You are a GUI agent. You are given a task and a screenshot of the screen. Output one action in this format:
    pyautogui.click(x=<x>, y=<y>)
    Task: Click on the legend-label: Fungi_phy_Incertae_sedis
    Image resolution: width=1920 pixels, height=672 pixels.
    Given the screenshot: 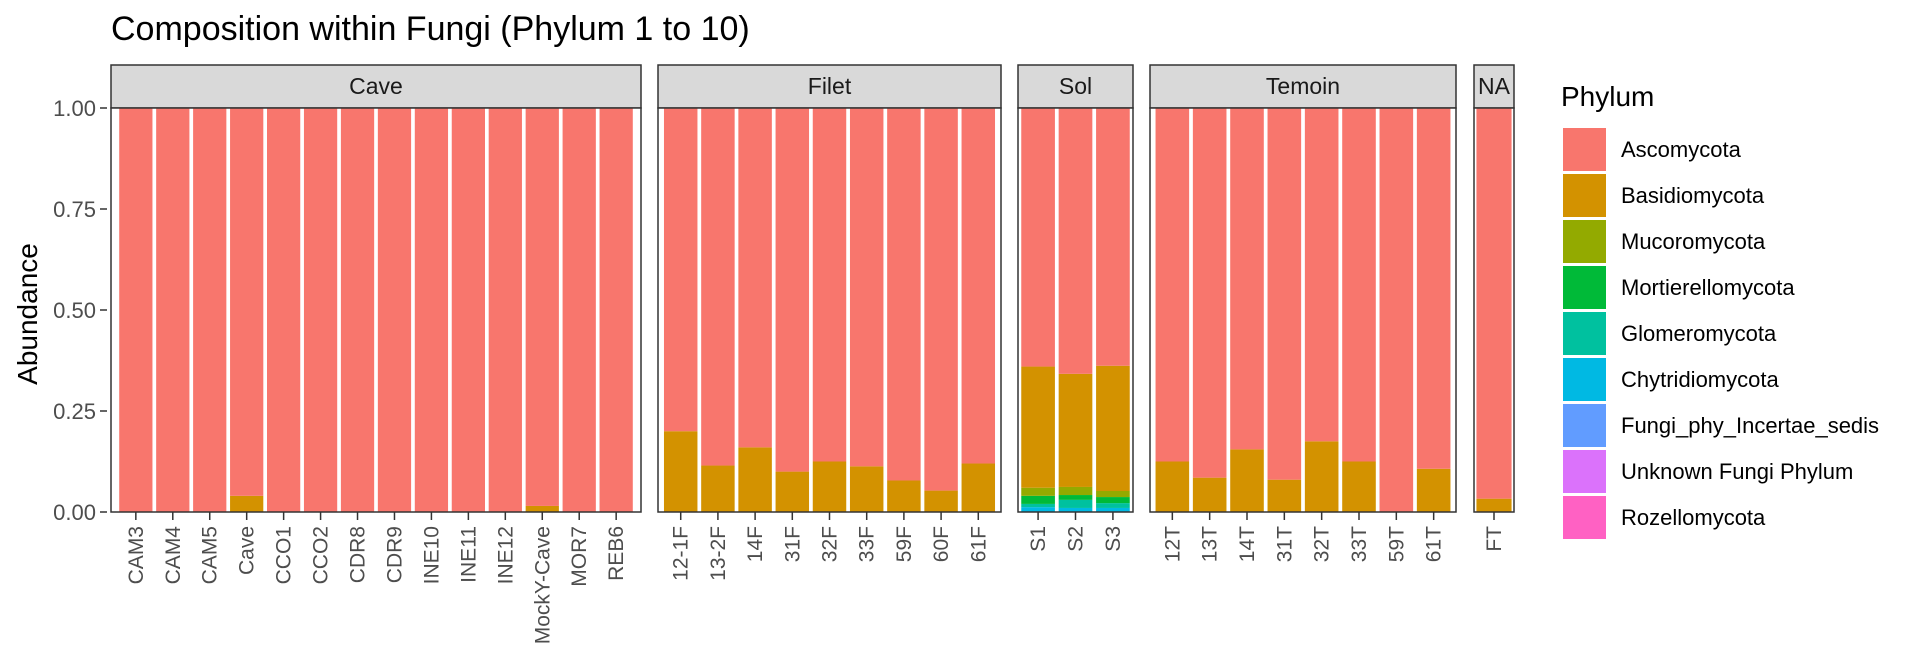 What is the action you would take?
    pyautogui.click(x=1750, y=425)
    